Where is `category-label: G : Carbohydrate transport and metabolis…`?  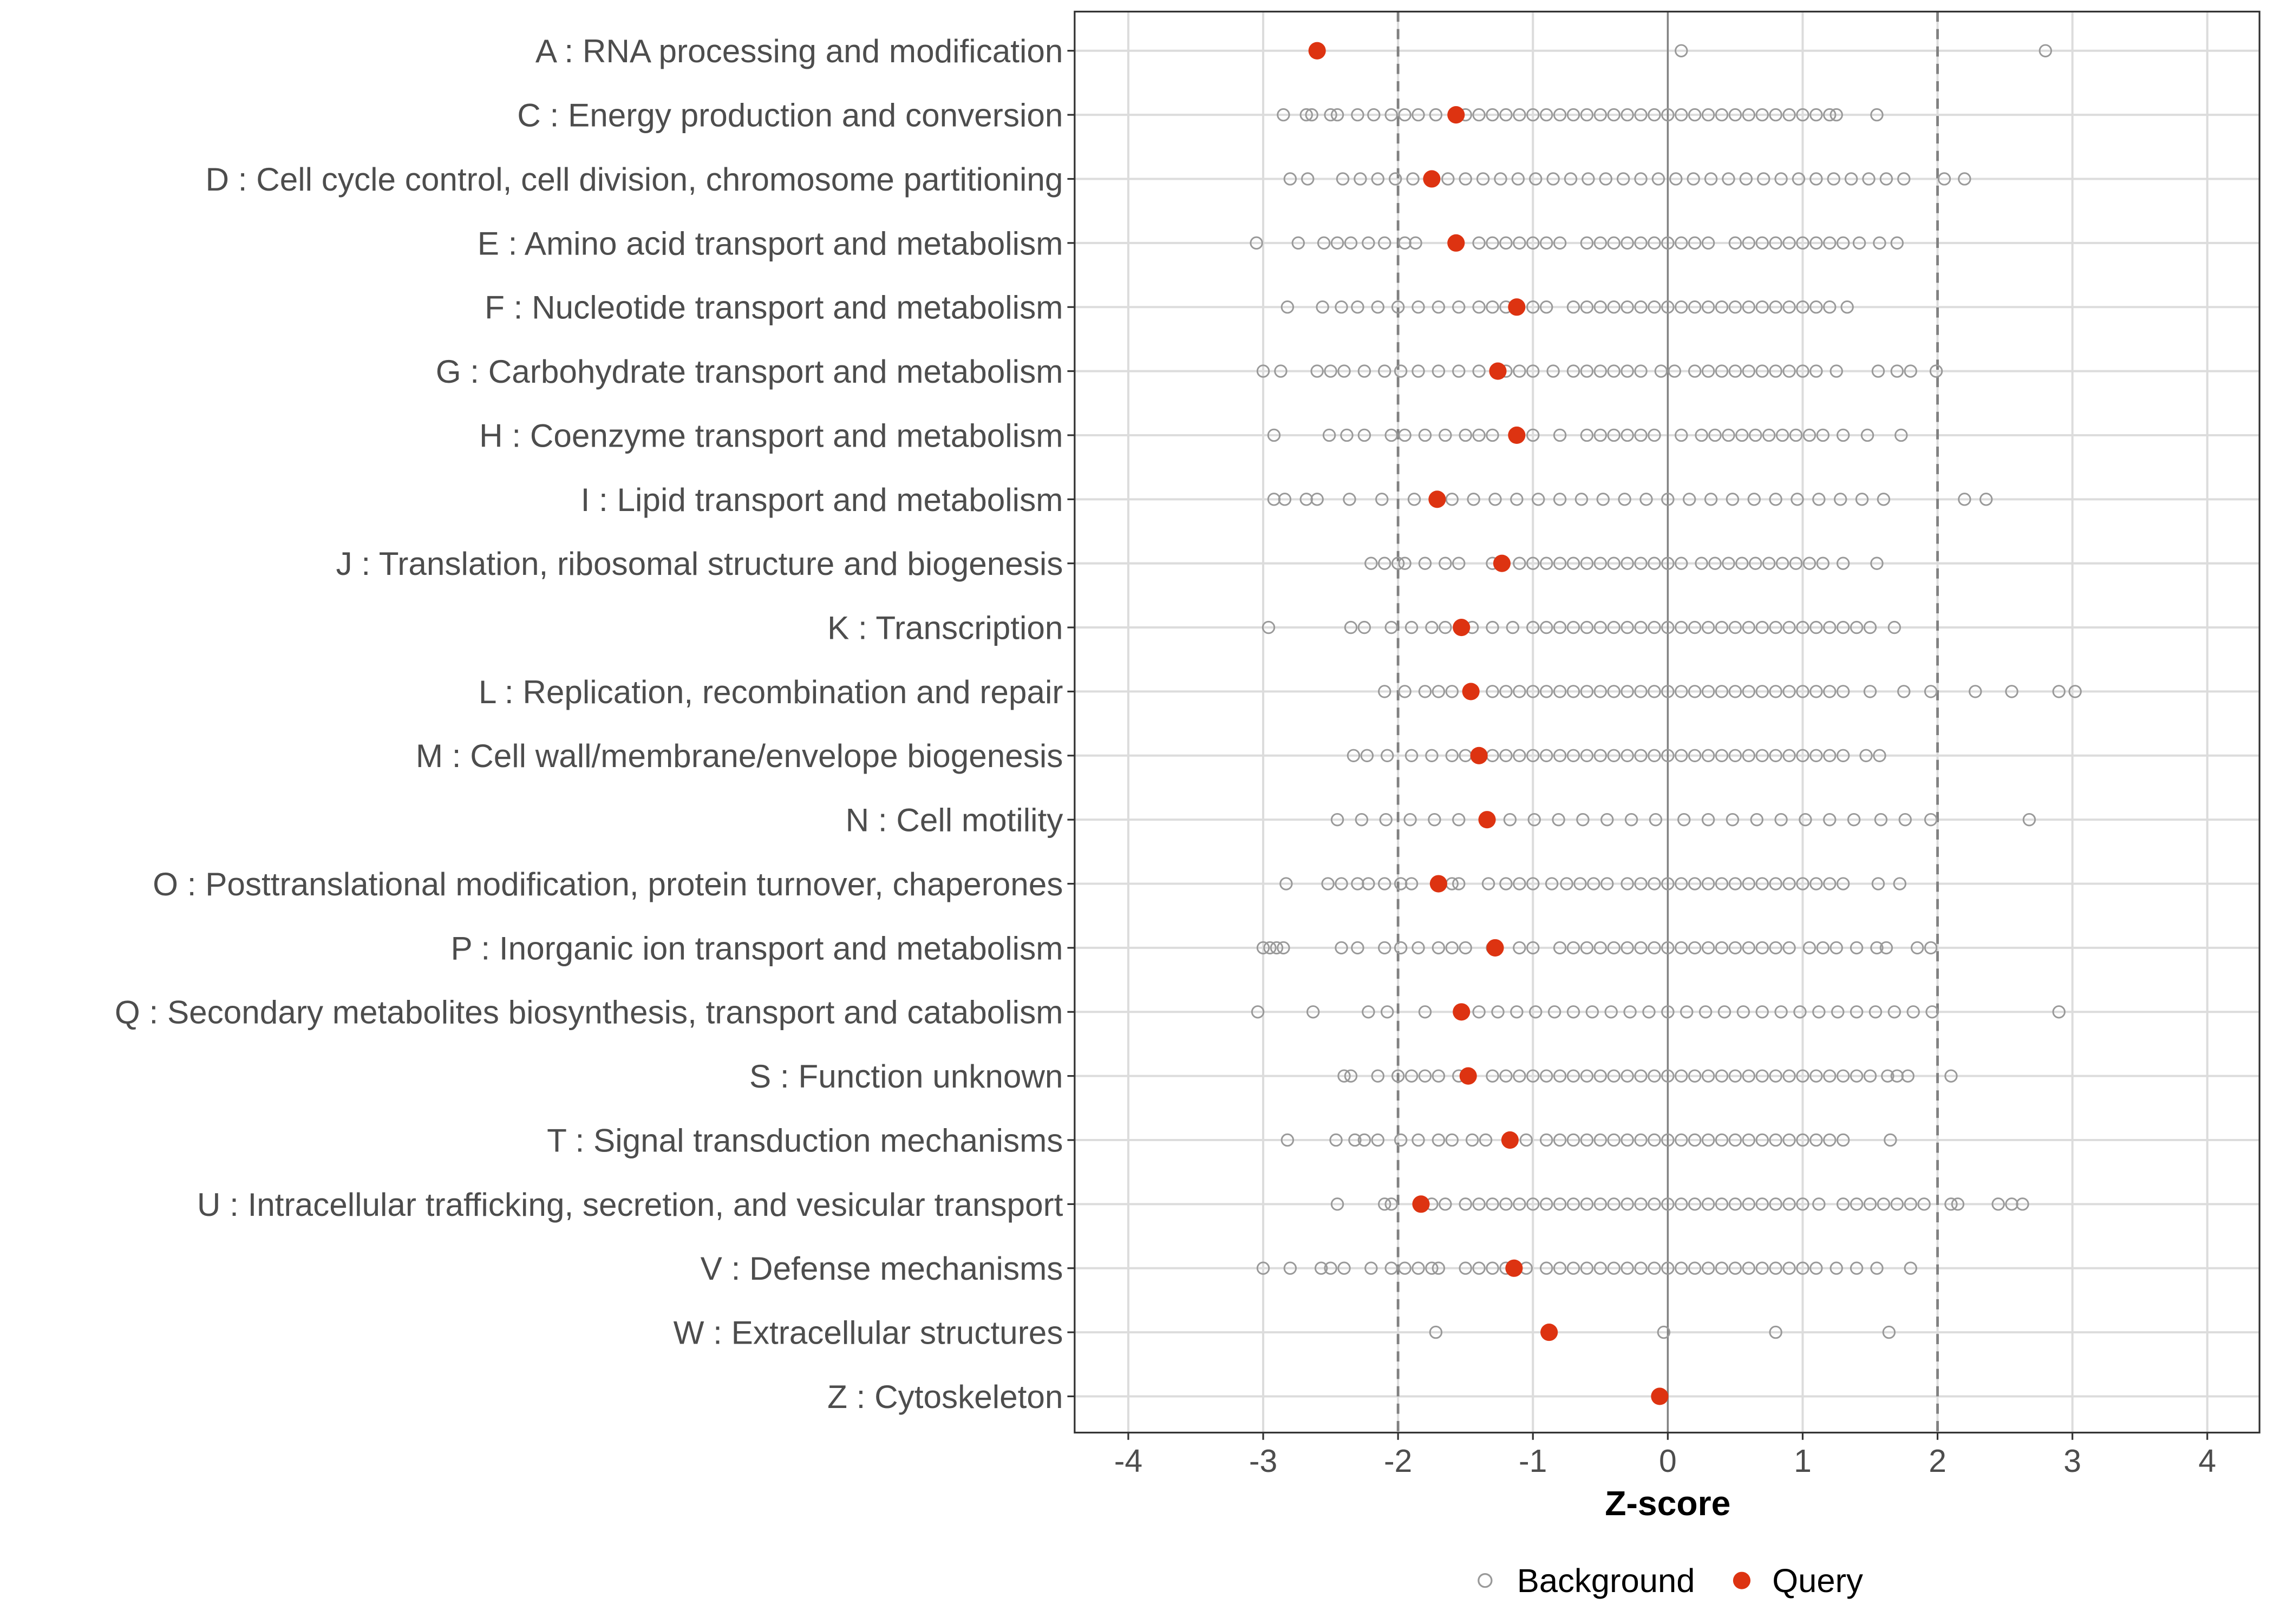 category-label: G : Carbohydrate transport and metabolis… is located at coordinates (749, 371).